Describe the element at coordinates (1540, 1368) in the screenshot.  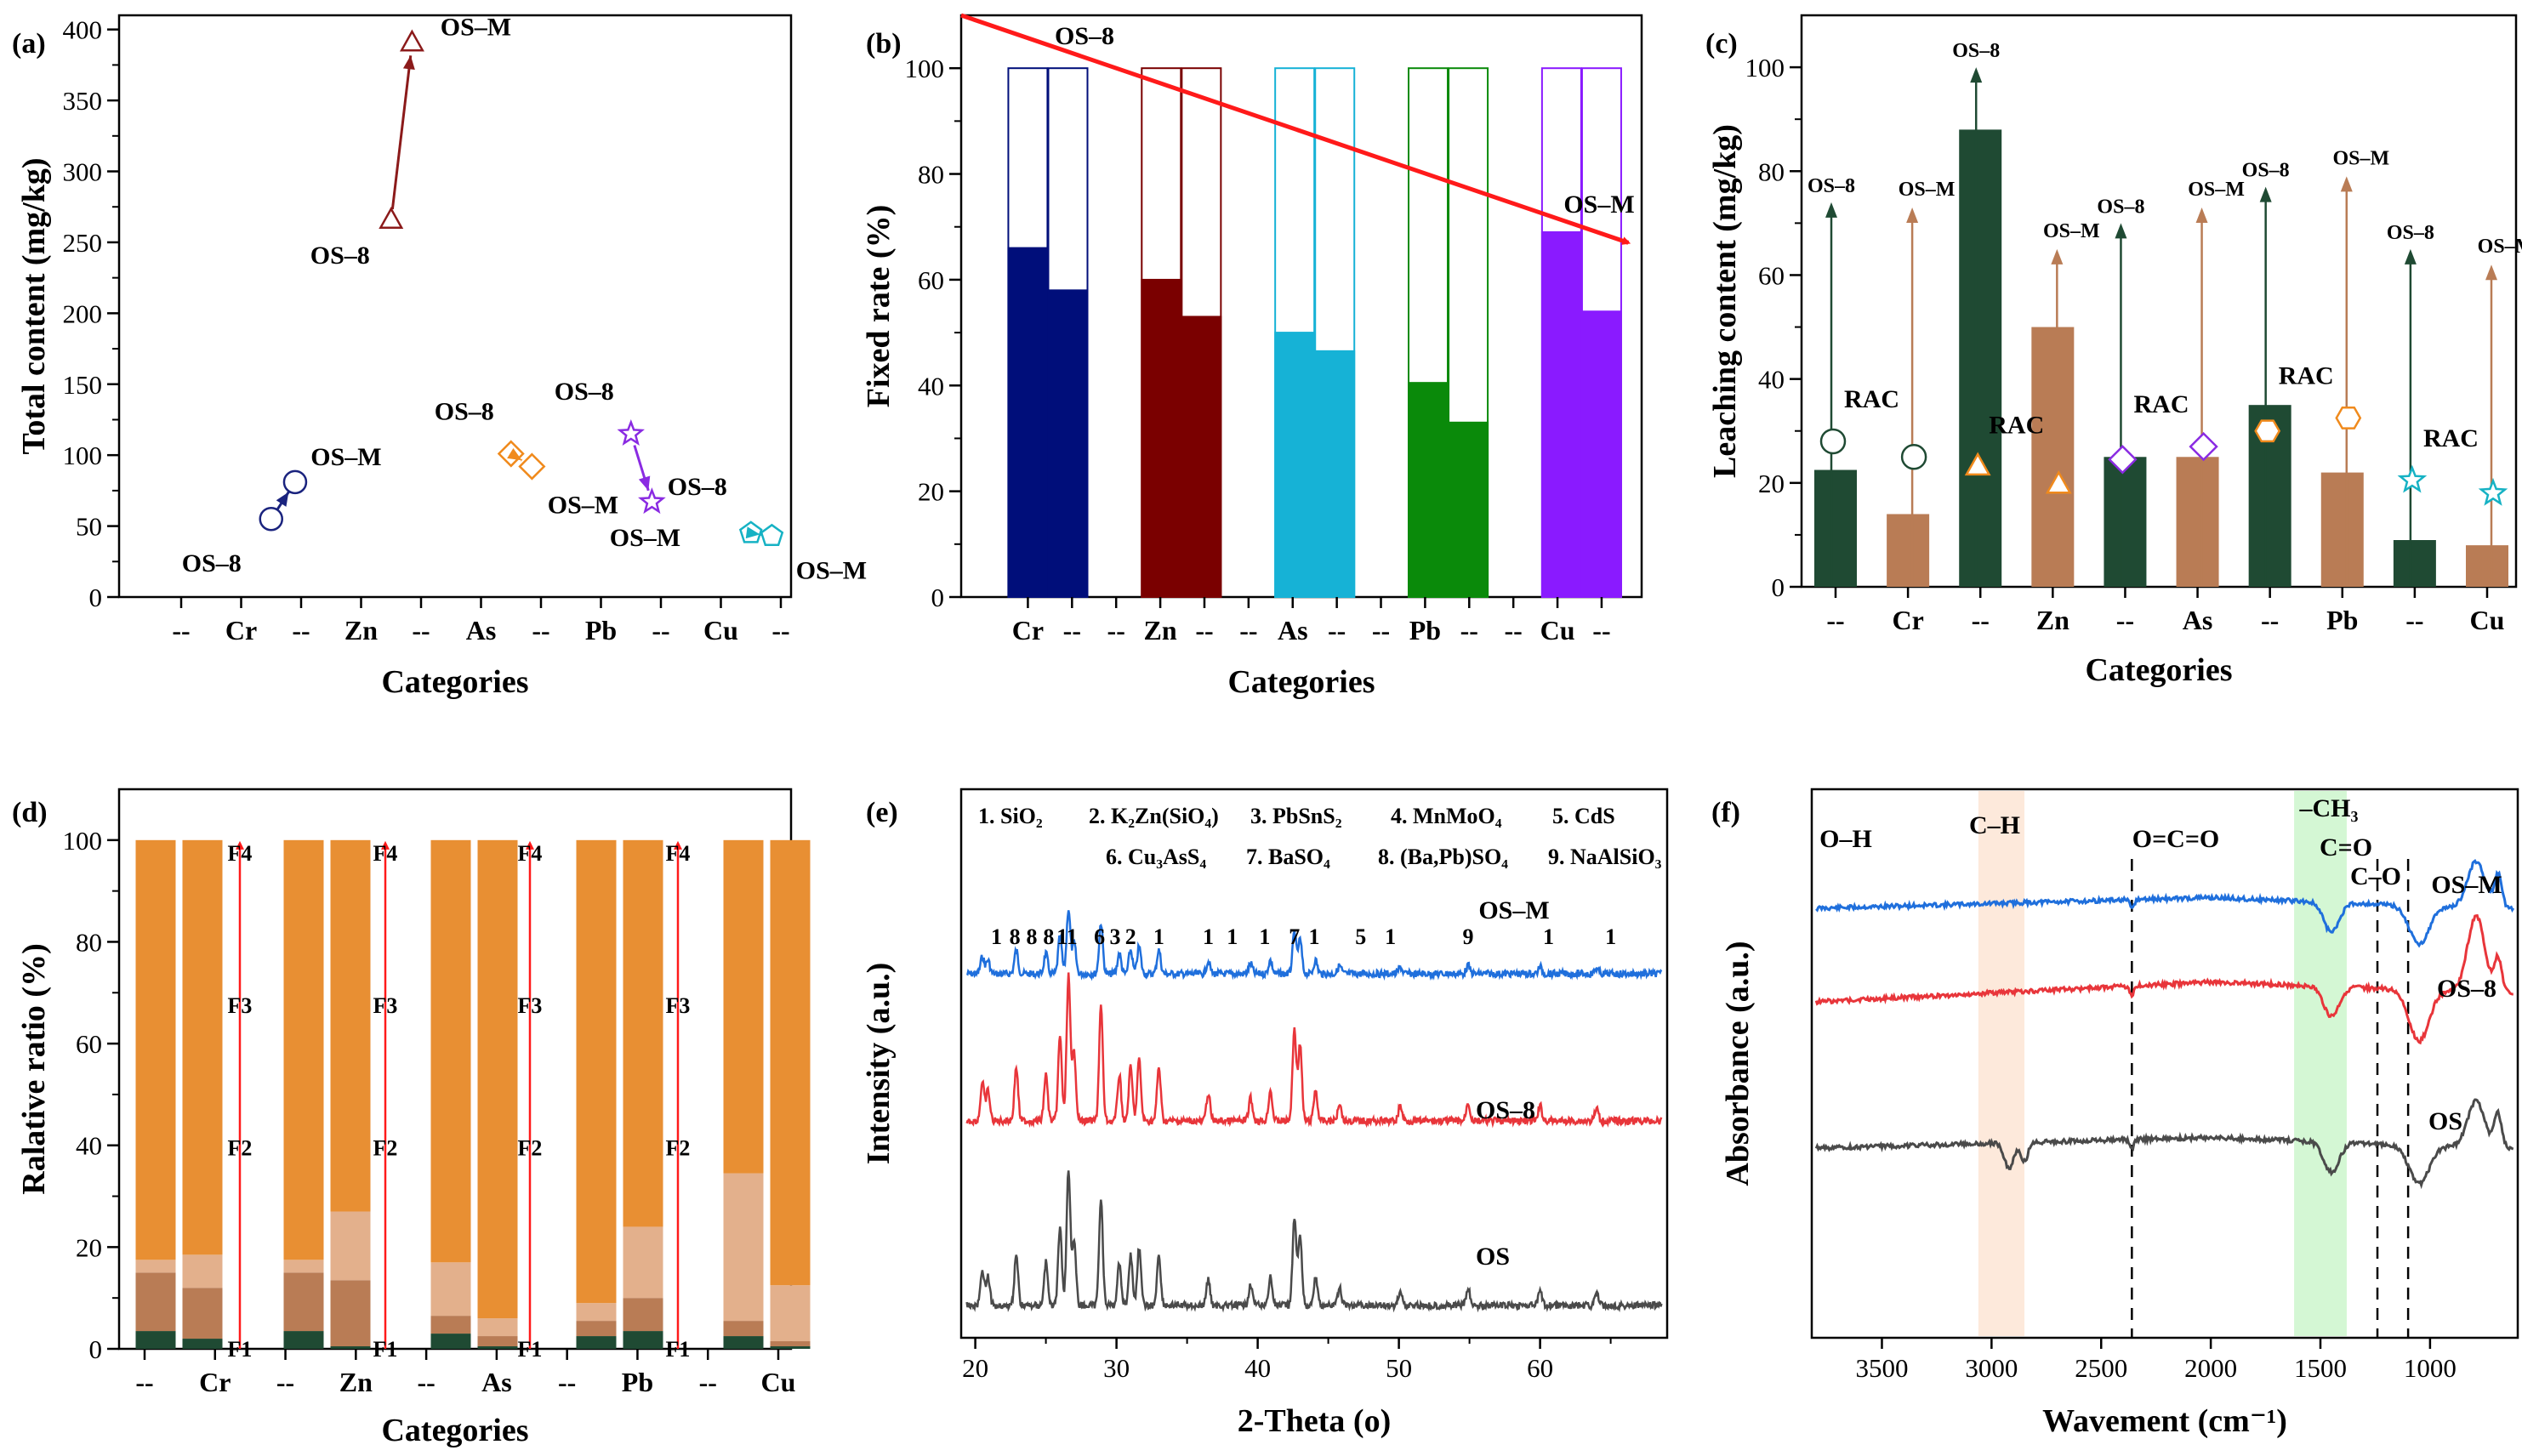
I see `panel-e-xtick-label: 60` at that location.